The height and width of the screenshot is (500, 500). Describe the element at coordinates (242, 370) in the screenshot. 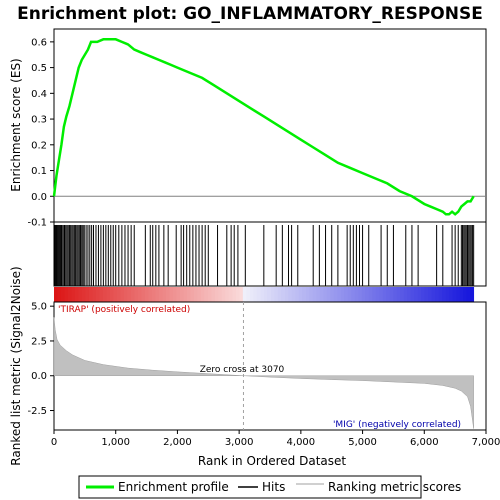

I see `zero-cross-label: Zero cross at 3070` at that location.